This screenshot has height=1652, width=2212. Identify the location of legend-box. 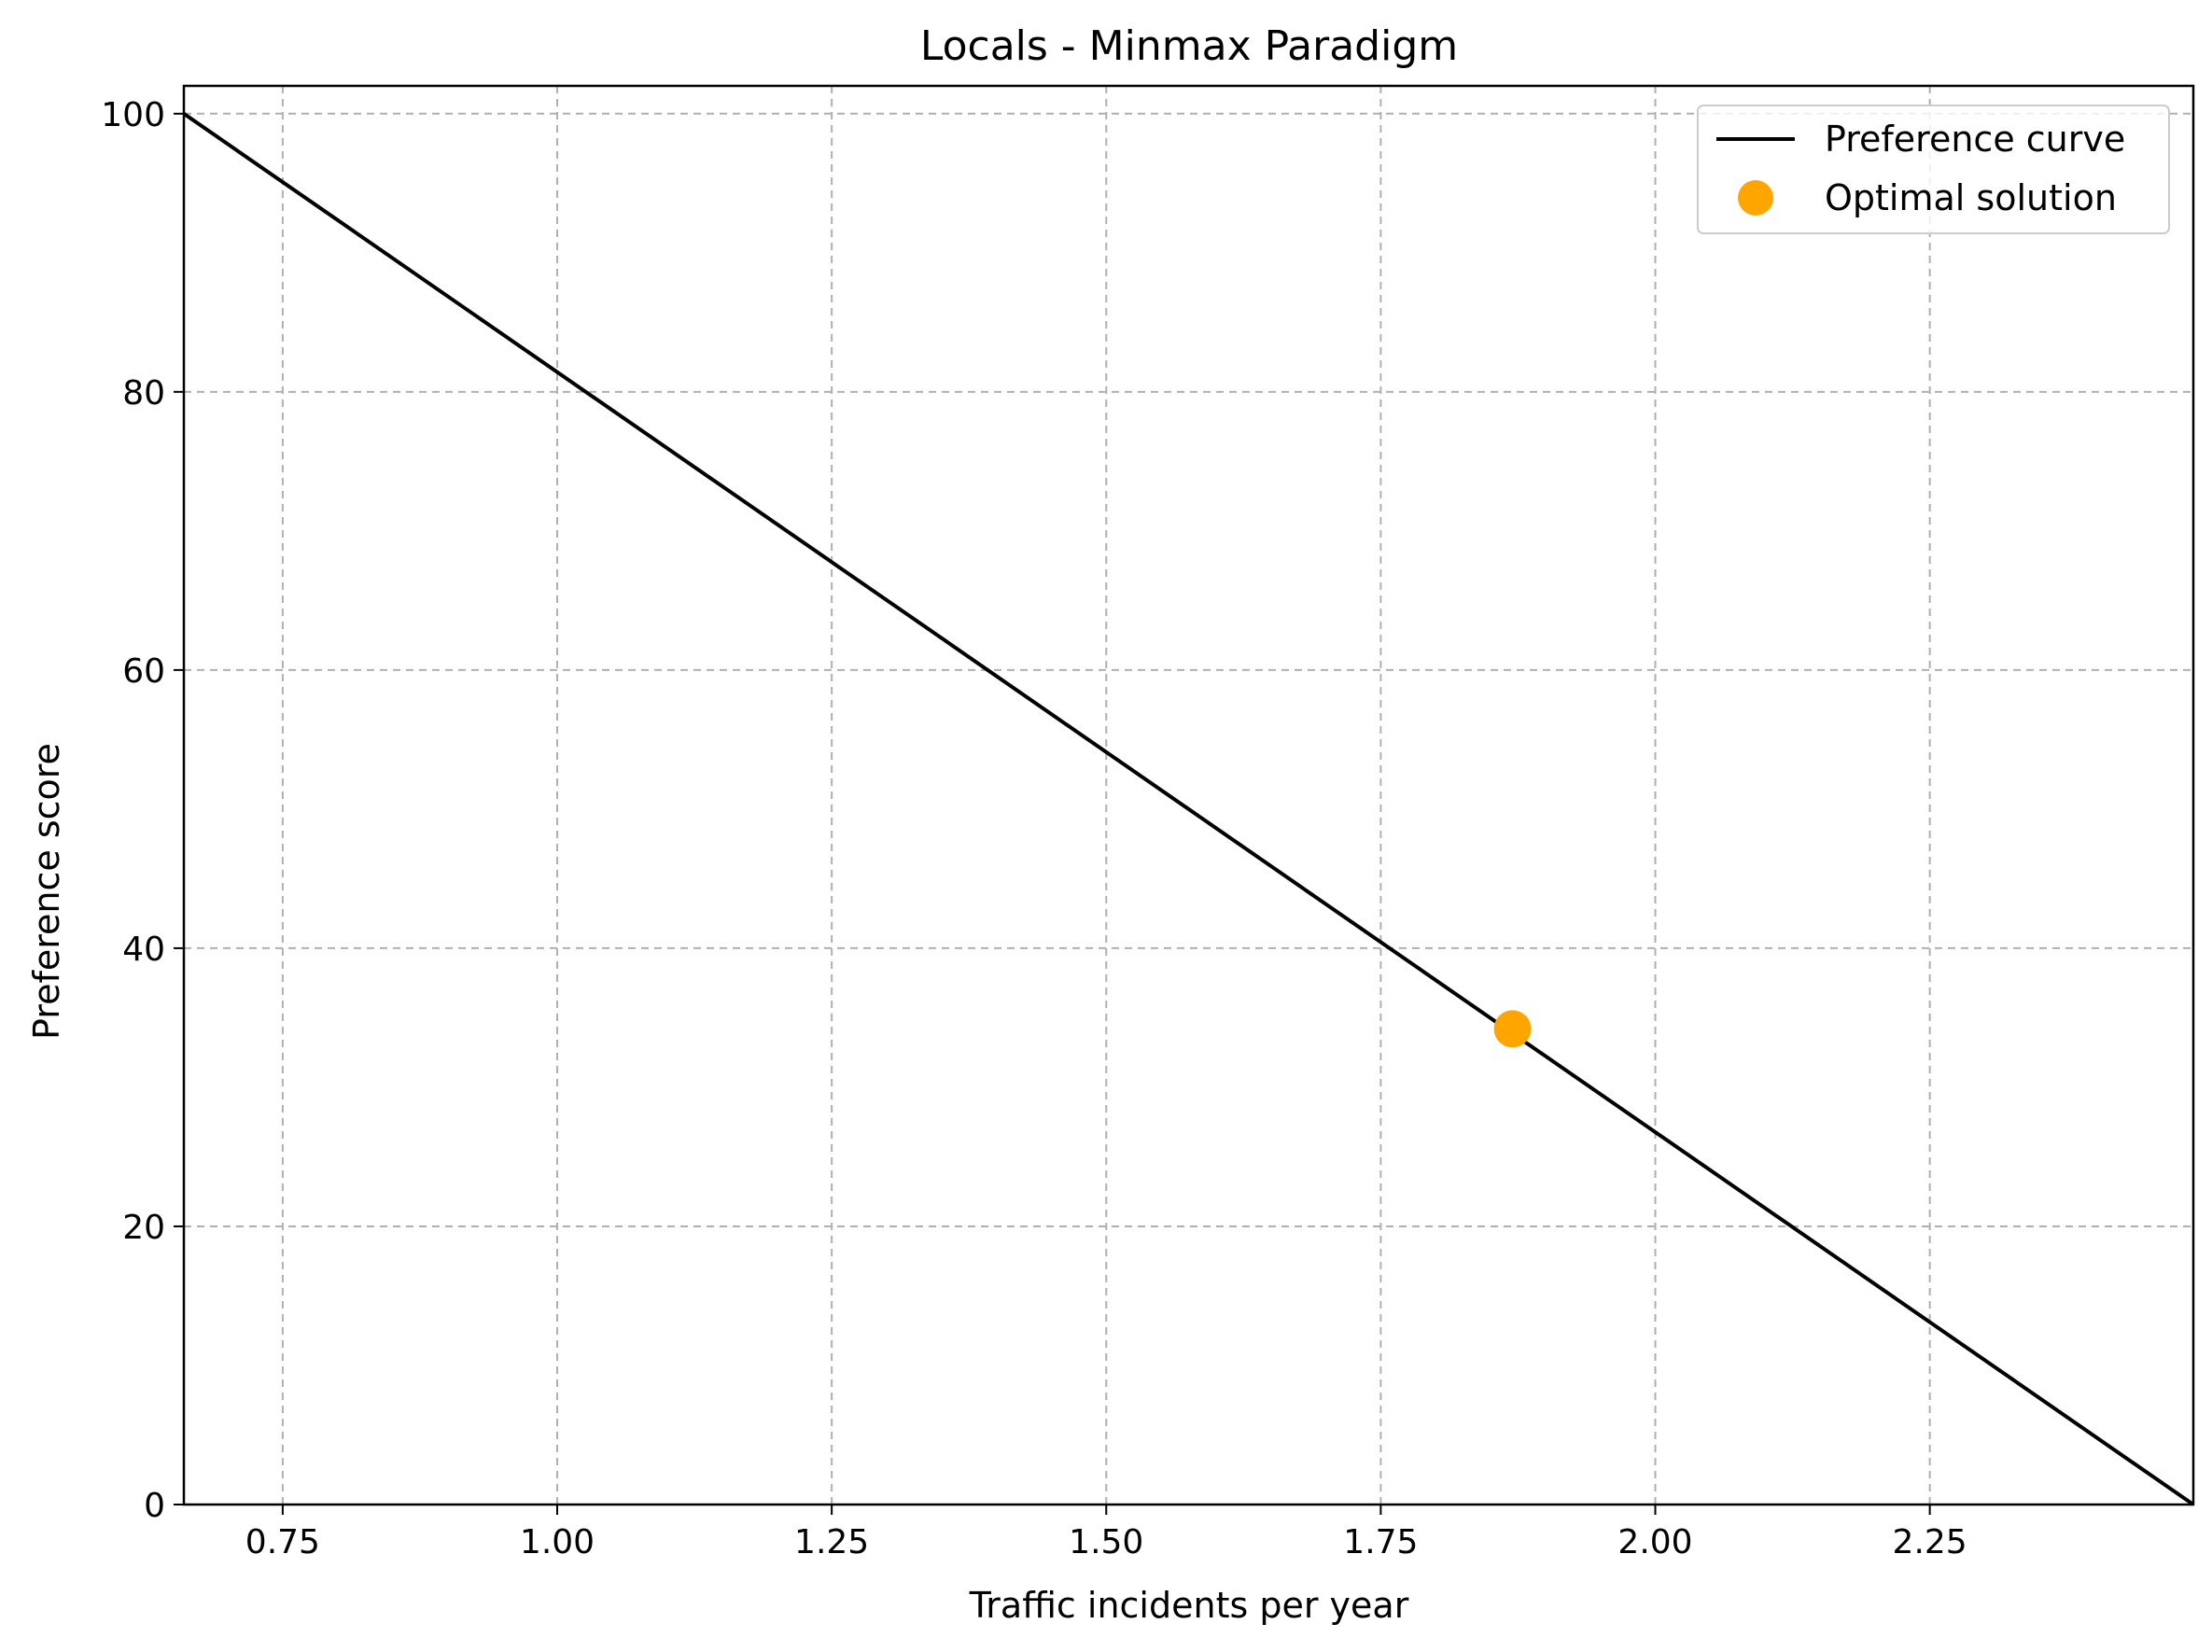
(1933, 169).